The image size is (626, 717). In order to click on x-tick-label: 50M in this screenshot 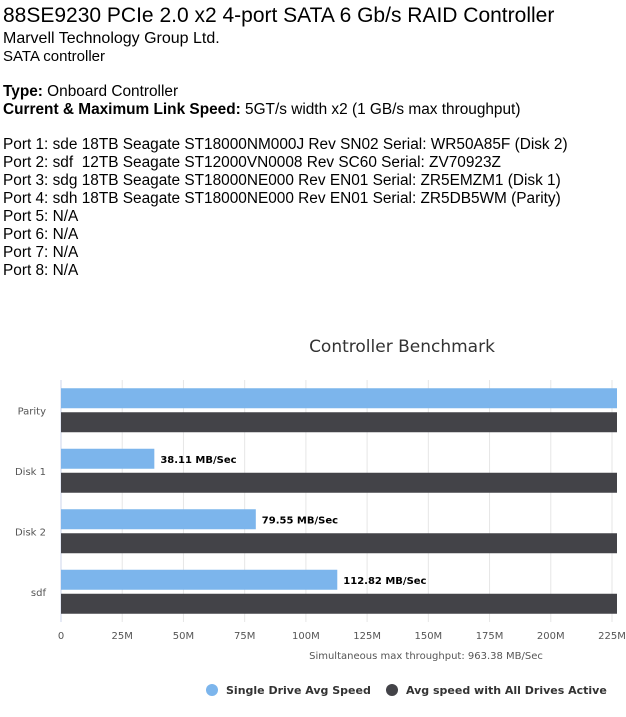, I will do `click(183, 636)`.